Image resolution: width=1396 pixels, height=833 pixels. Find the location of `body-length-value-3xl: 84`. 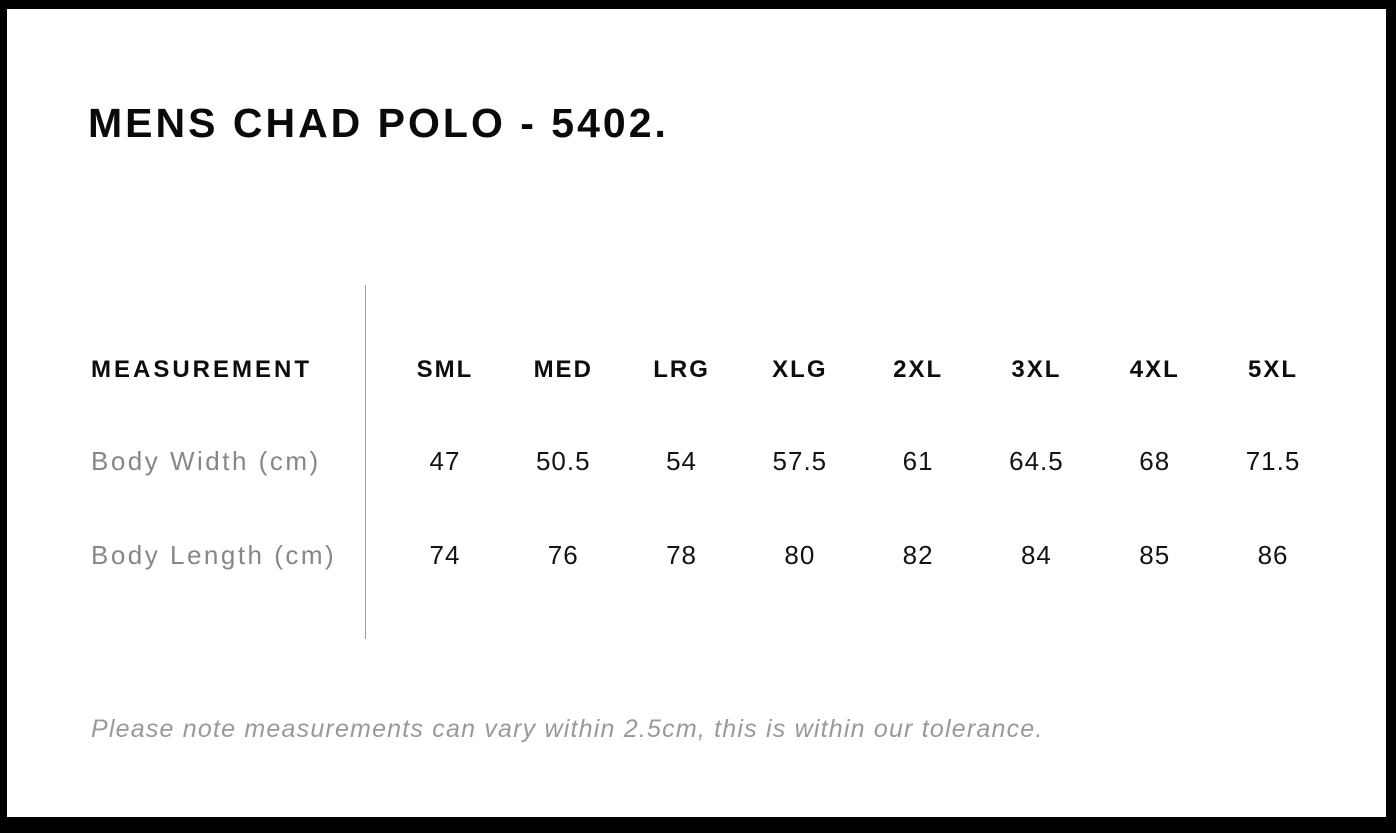

body-length-value-3xl: 84 is located at coordinates (1036, 554).